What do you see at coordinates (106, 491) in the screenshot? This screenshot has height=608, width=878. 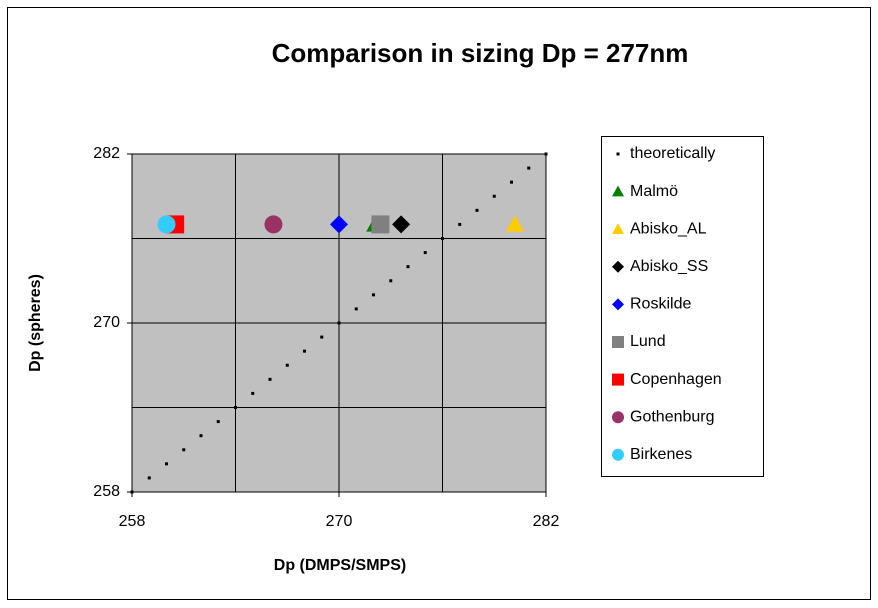 I see `y-tick-label: 258` at bounding box center [106, 491].